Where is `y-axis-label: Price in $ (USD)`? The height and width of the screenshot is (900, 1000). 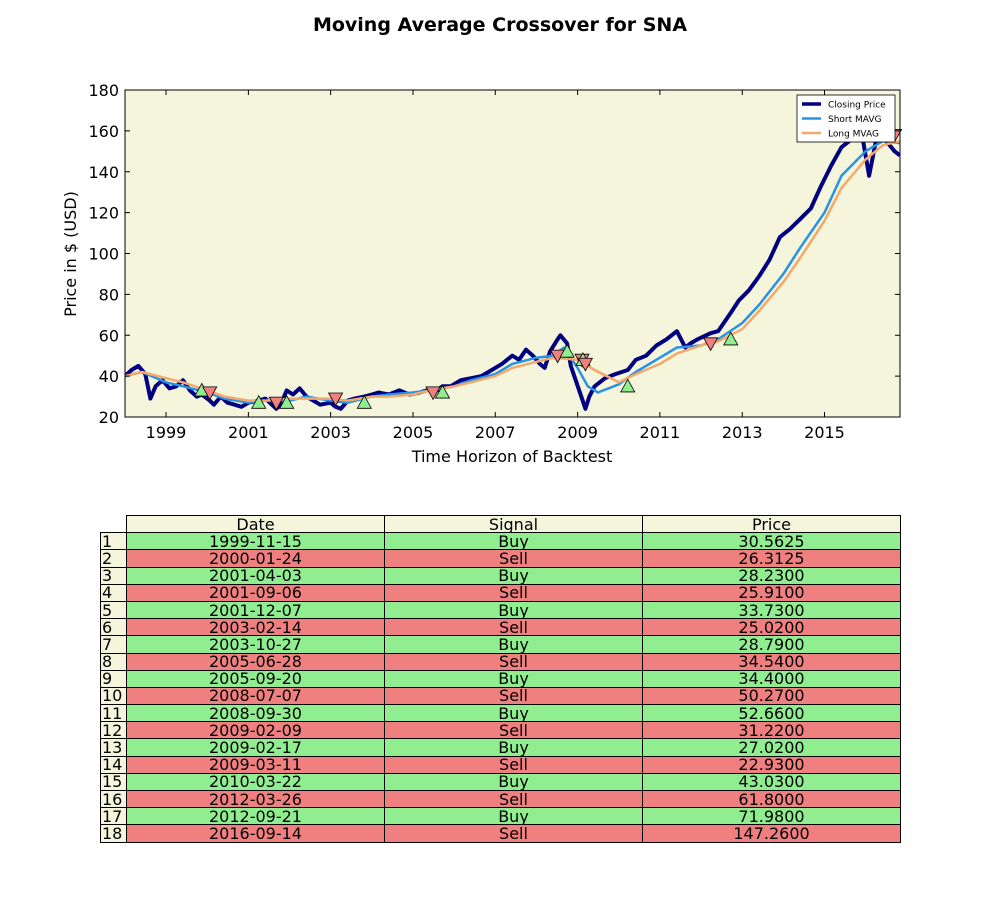 y-axis-label: Price in $ (USD) is located at coordinates (70, 254).